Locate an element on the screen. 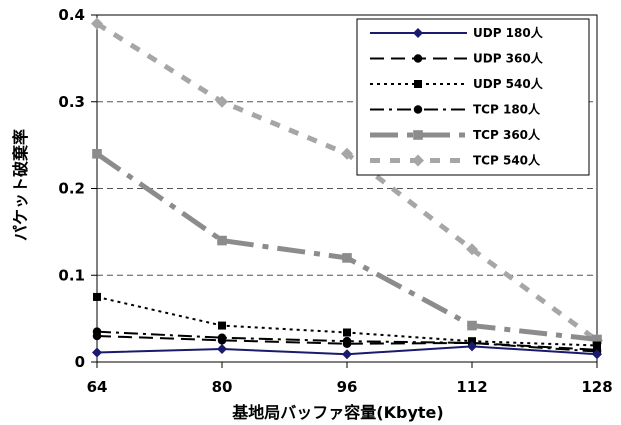 The image size is (621, 425). legend-label: UDP 360人 is located at coordinates (508, 58).